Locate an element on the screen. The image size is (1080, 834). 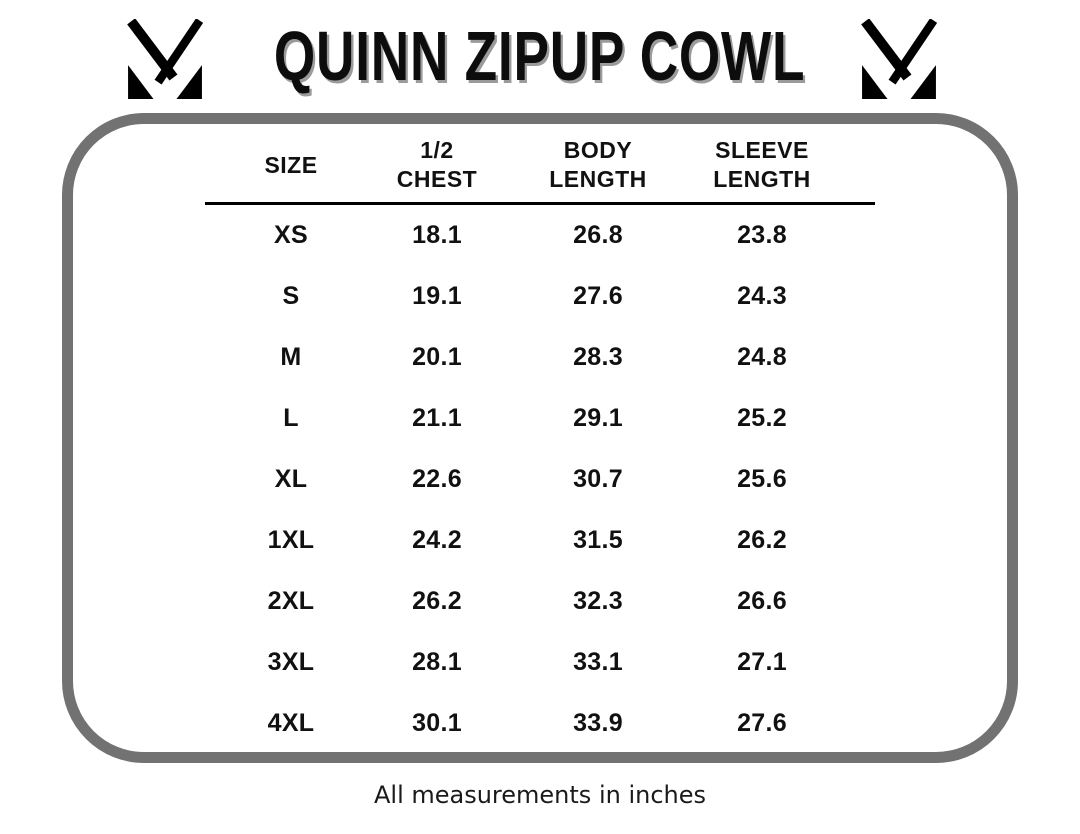
sleeve-length-value: 25.6 is located at coordinates (762, 479).